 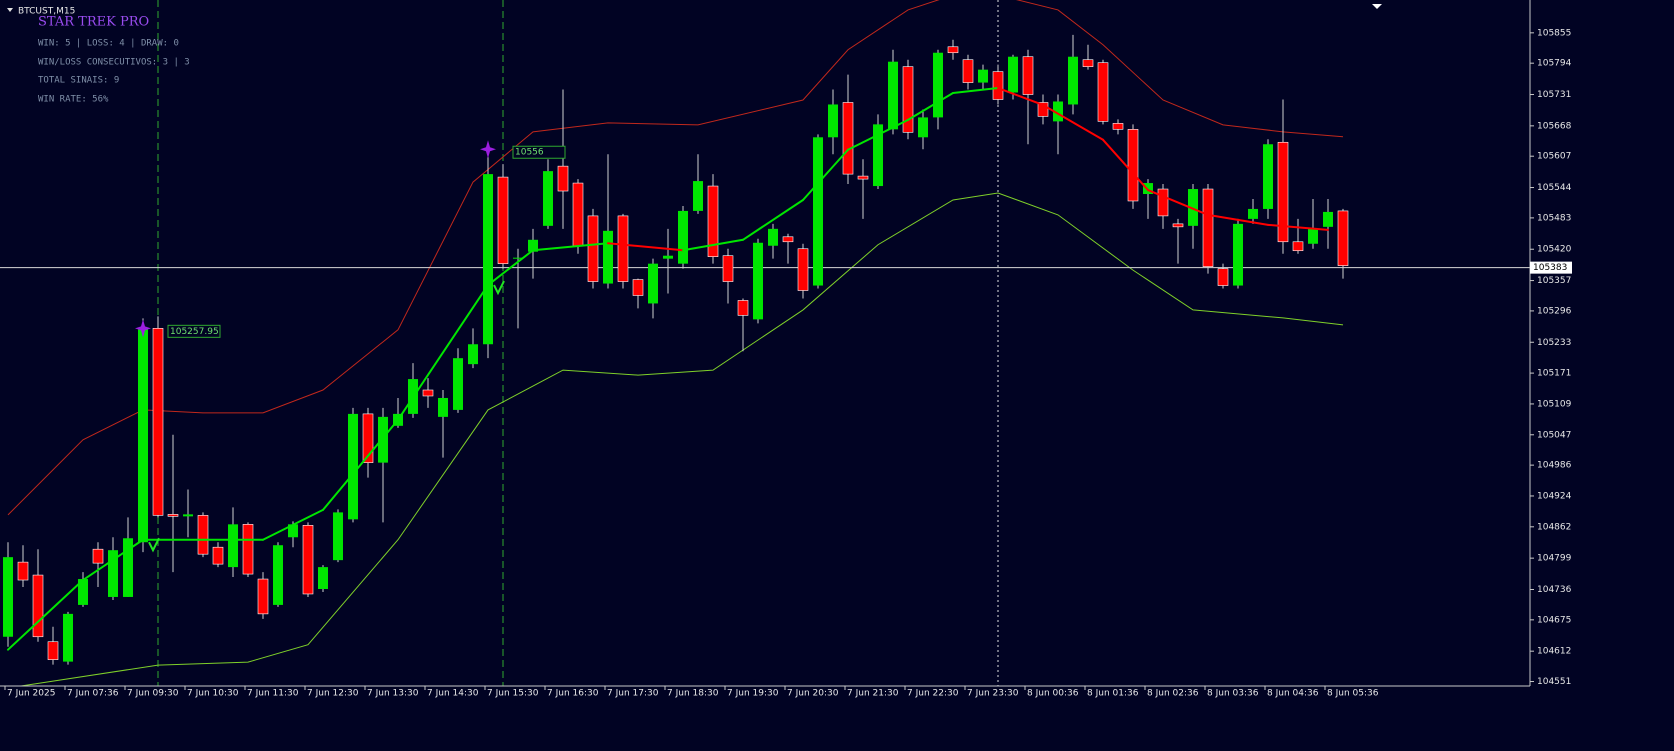 What do you see at coordinates (693, 694) in the screenshot?
I see `x-tick-label: 7 Jun 18:30` at bounding box center [693, 694].